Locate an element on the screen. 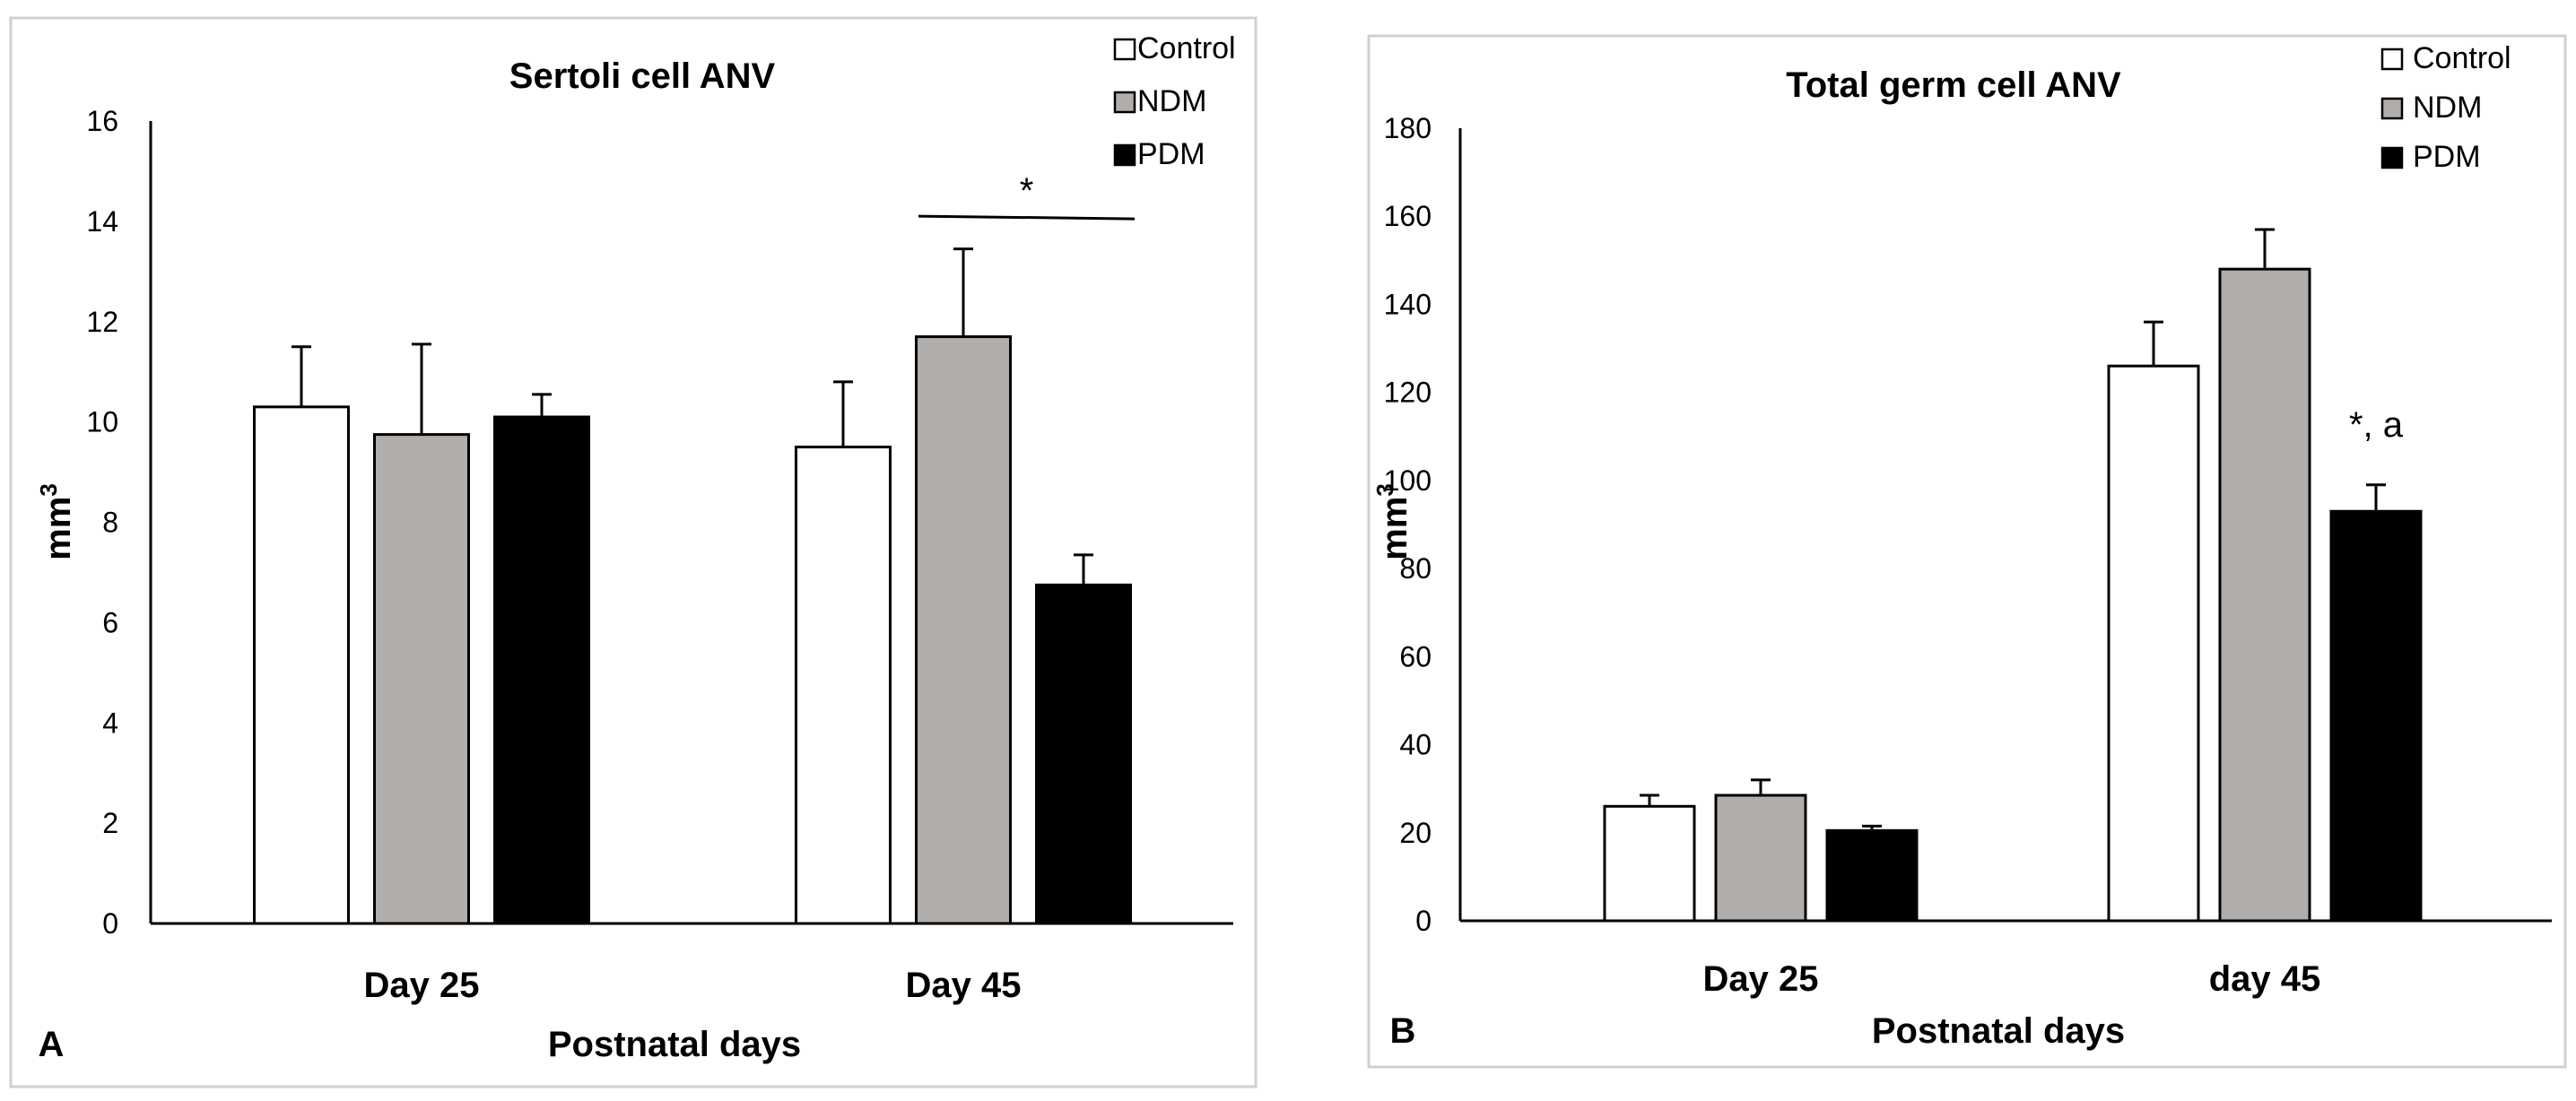 Image resolution: width=2576 pixels, height=1101 pixels. chart-title: Sertoli cell ANV is located at coordinates (642, 76).